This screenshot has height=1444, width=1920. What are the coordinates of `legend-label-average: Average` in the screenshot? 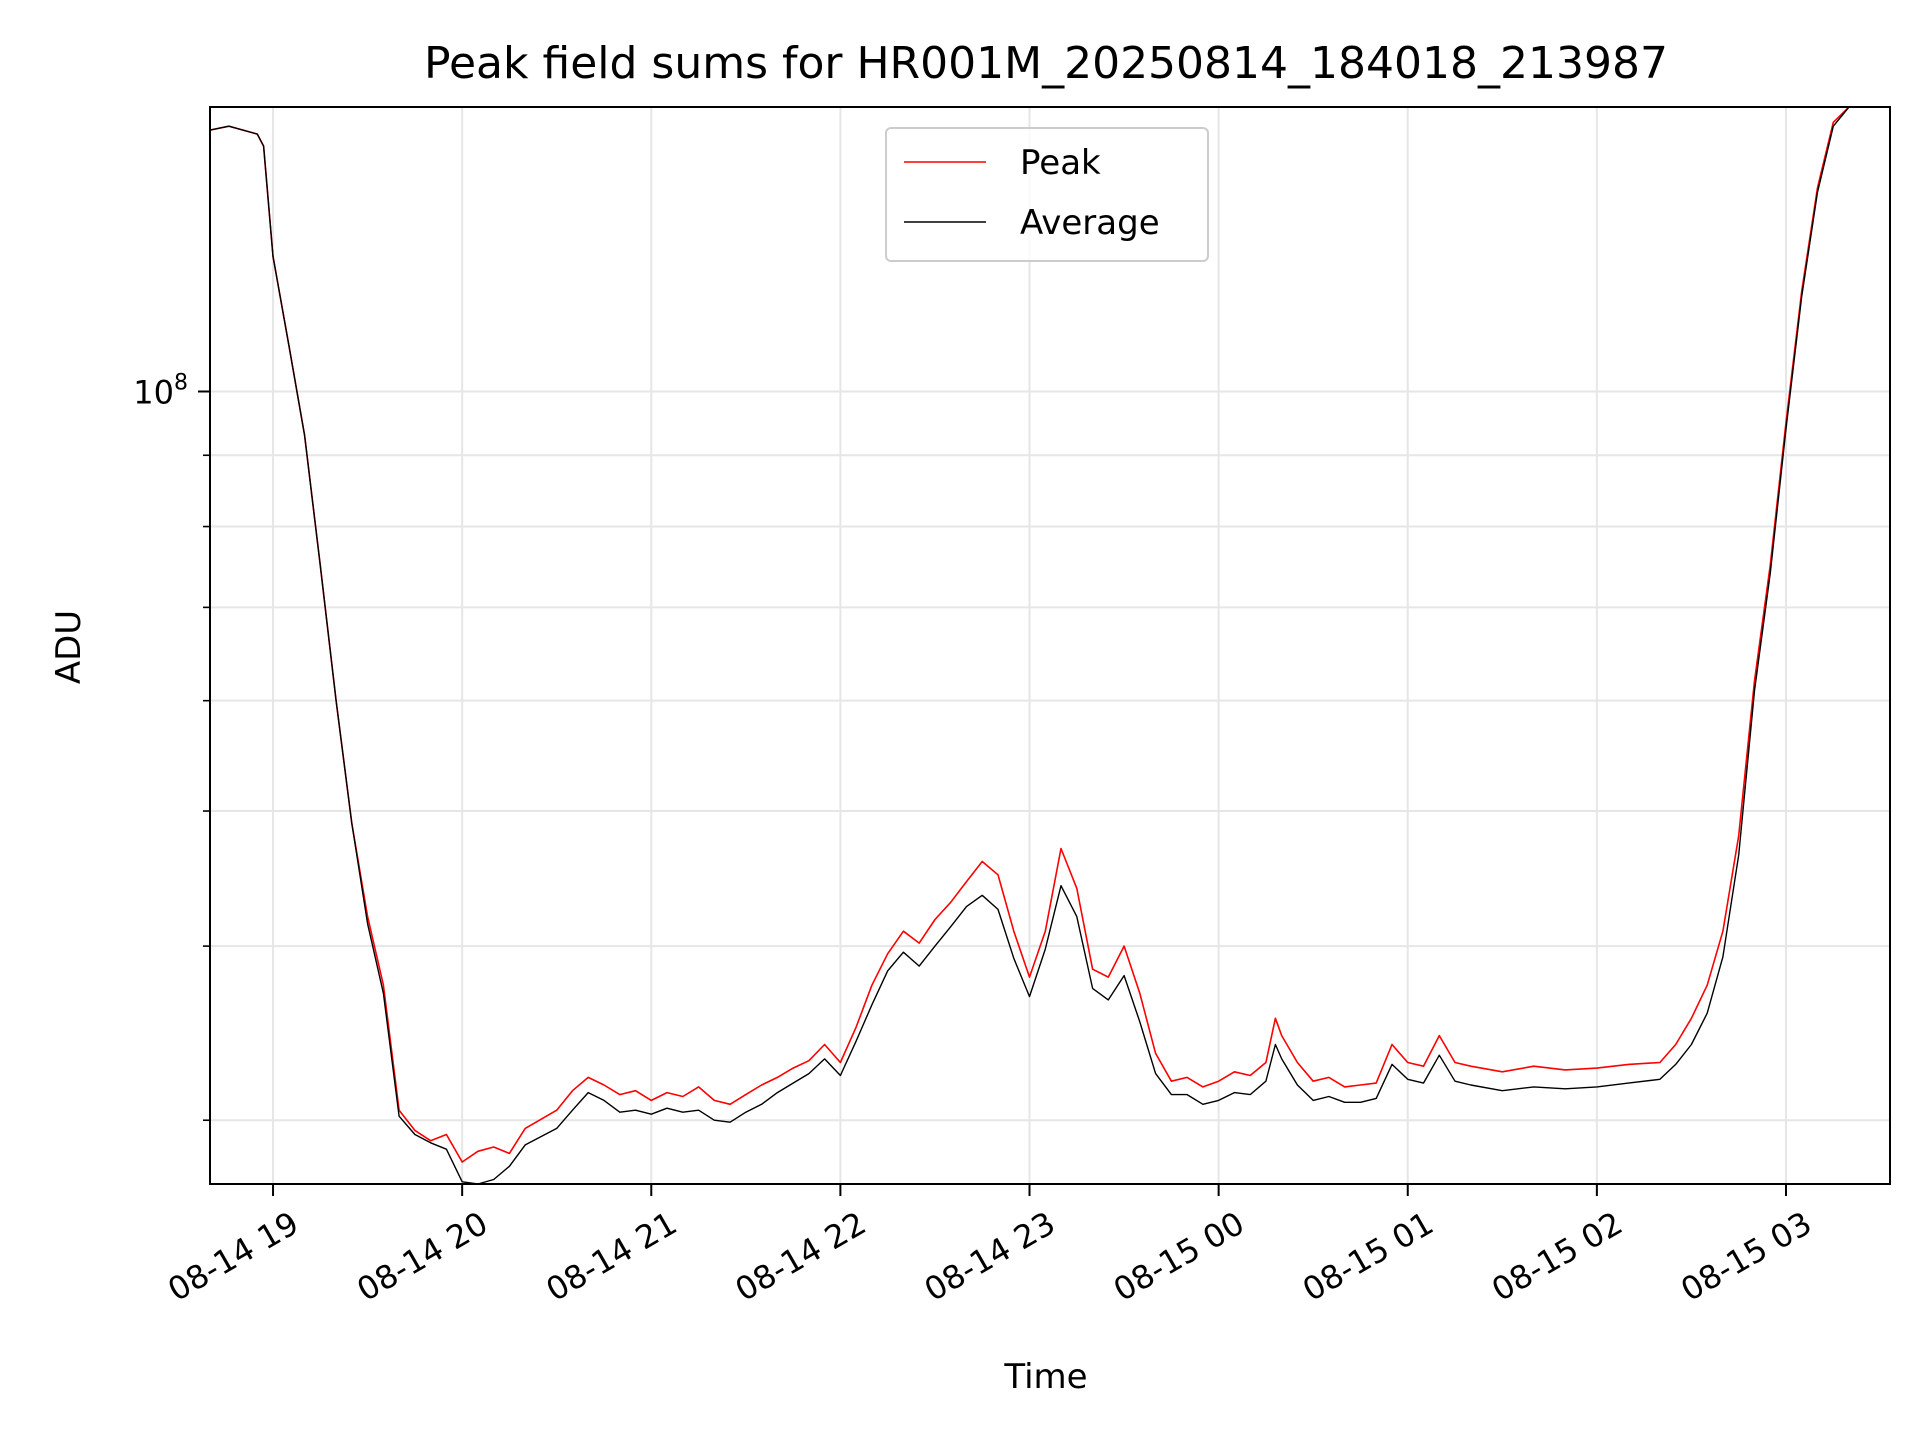 It's located at (1090, 223).